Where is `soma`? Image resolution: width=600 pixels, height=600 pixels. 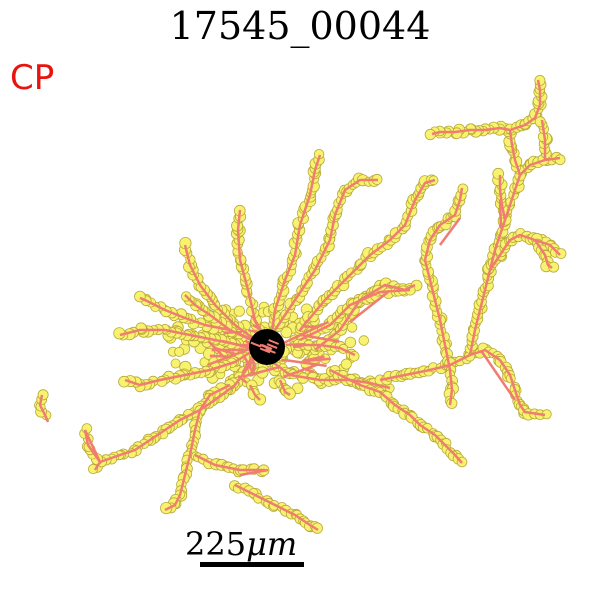
soma is located at coordinates (267, 347).